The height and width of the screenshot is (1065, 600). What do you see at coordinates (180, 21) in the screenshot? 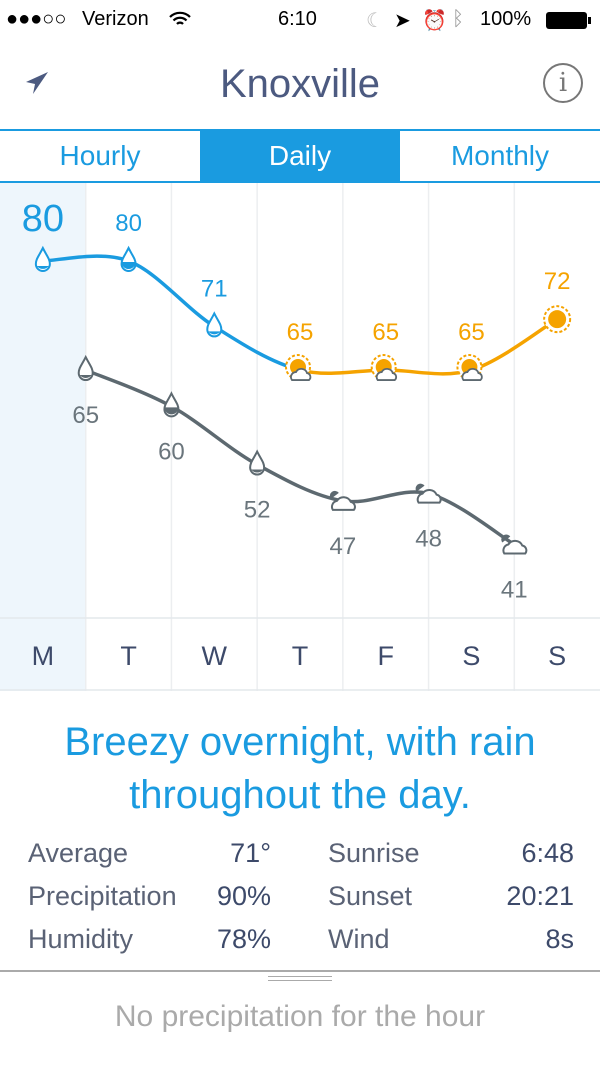
I see `wifi-icon` at bounding box center [180, 21].